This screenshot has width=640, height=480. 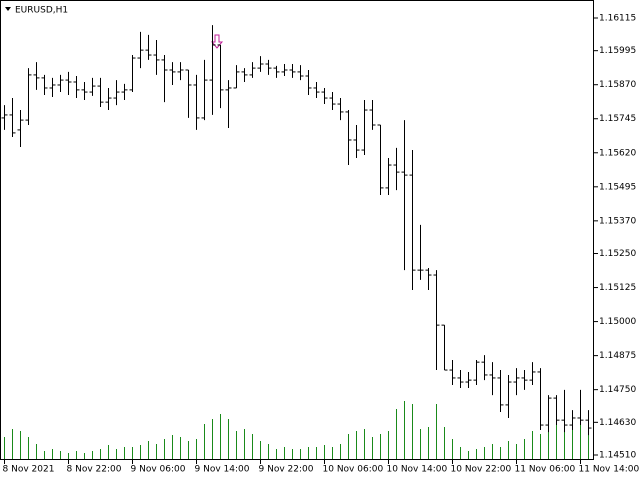 What do you see at coordinates (617, 288) in the screenshot?
I see `y-tick-label: 1.15125` at bounding box center [617, 288].